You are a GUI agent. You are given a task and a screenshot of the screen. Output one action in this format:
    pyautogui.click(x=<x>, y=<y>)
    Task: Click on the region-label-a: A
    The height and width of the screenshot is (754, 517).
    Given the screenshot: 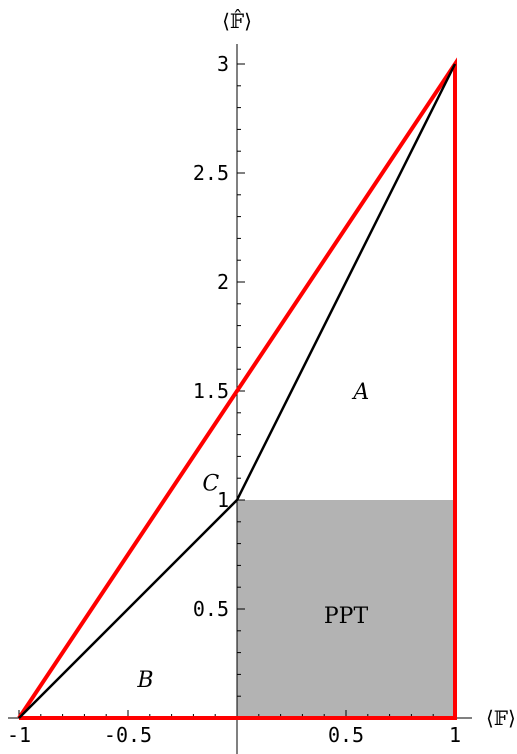 What is the action you would take?
    pyautogui.click(x=360, y=392)
    